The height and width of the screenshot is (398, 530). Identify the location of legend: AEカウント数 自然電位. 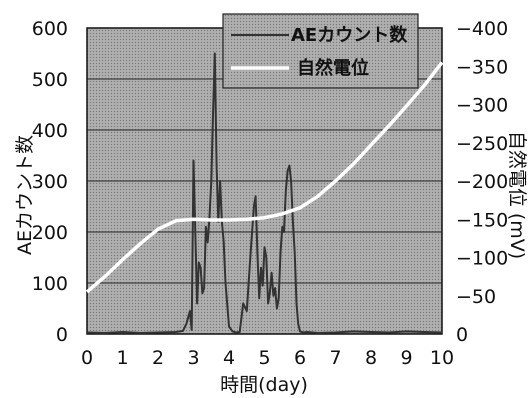
(320, 51).